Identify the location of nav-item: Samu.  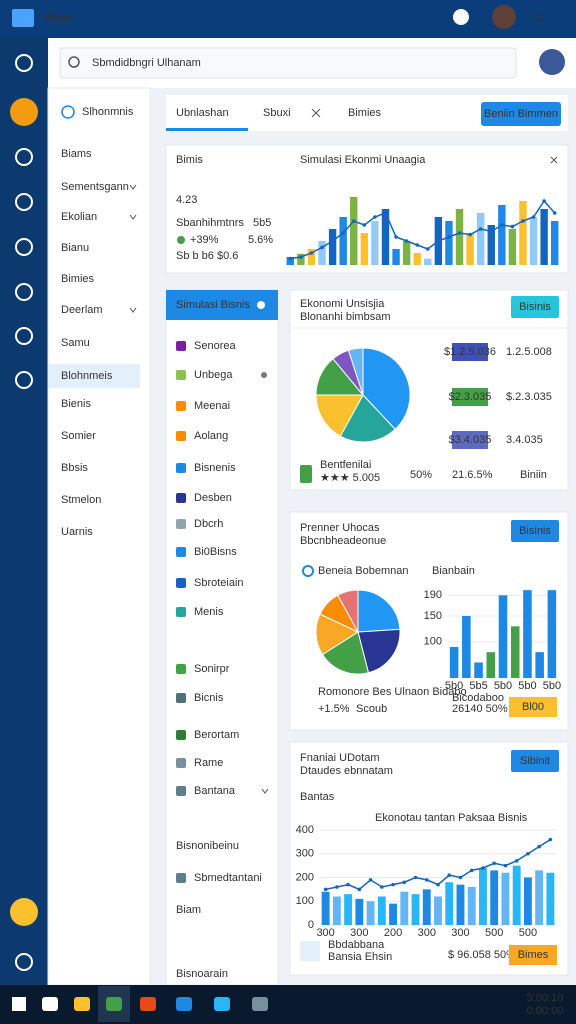
(75, 343).